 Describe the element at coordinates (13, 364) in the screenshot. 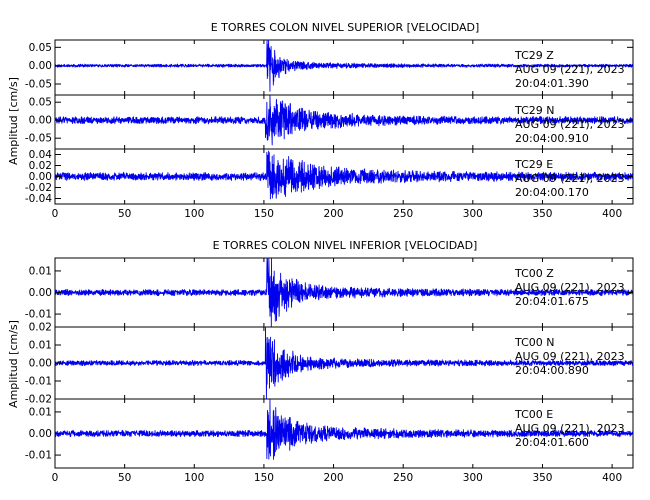

I see `lower-chart-ylabel: Amplitud [cm/s]` at that location.